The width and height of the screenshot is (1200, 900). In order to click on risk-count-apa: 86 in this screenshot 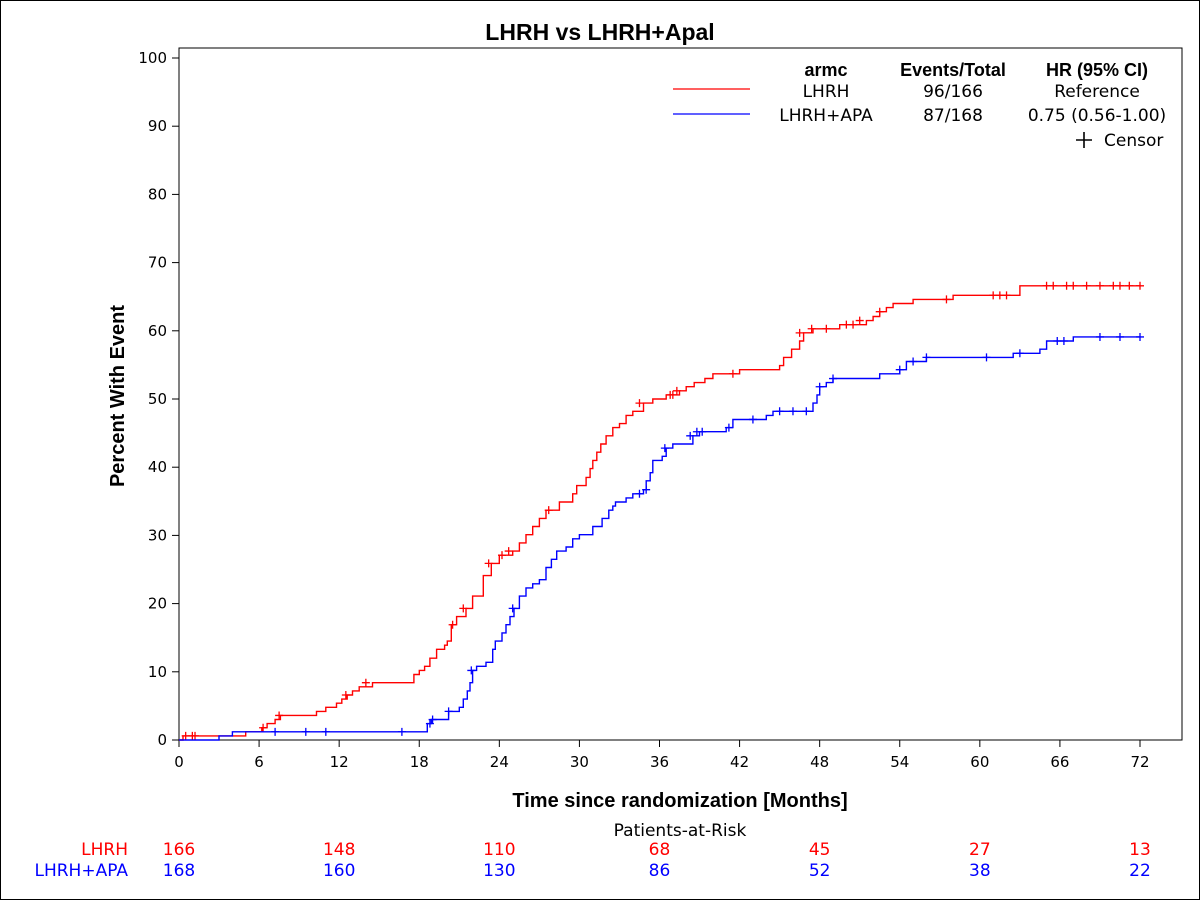, I will do `click(660, 871)`.